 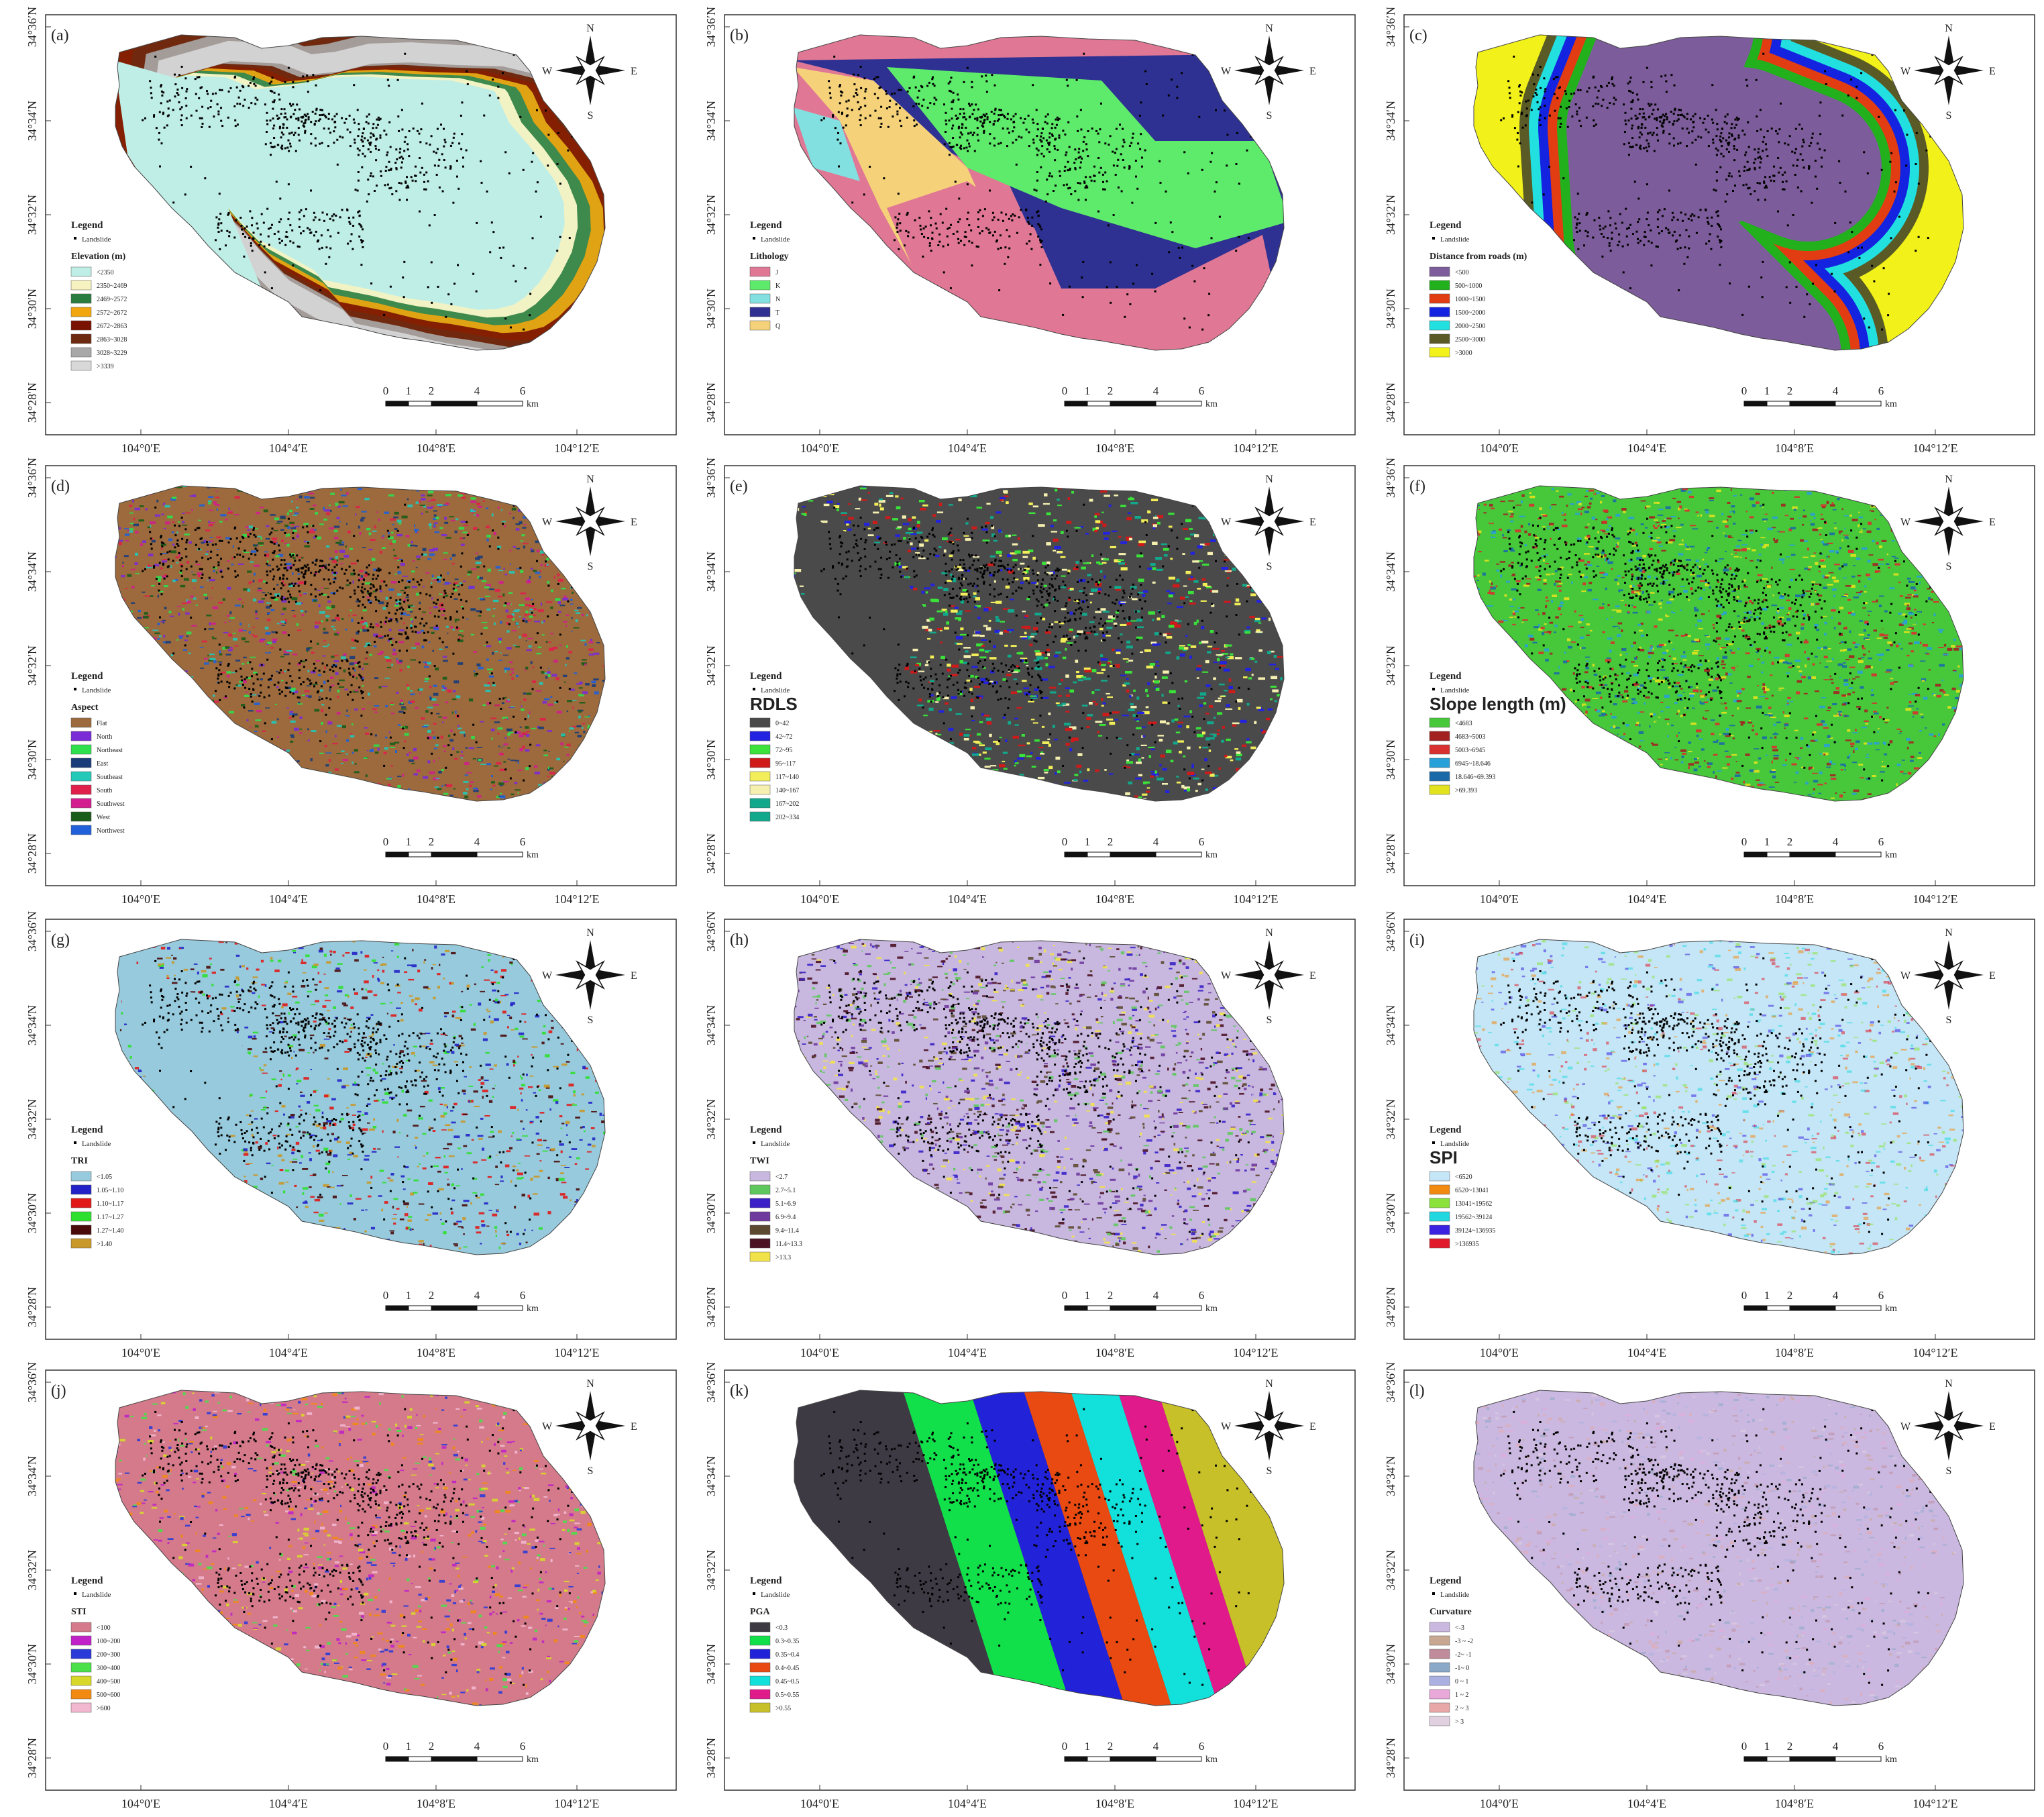 What do you see at coordinates (105, 272) in the screenshot?
I see `legend-class-label: <2350` at bounding box center [105, 272].